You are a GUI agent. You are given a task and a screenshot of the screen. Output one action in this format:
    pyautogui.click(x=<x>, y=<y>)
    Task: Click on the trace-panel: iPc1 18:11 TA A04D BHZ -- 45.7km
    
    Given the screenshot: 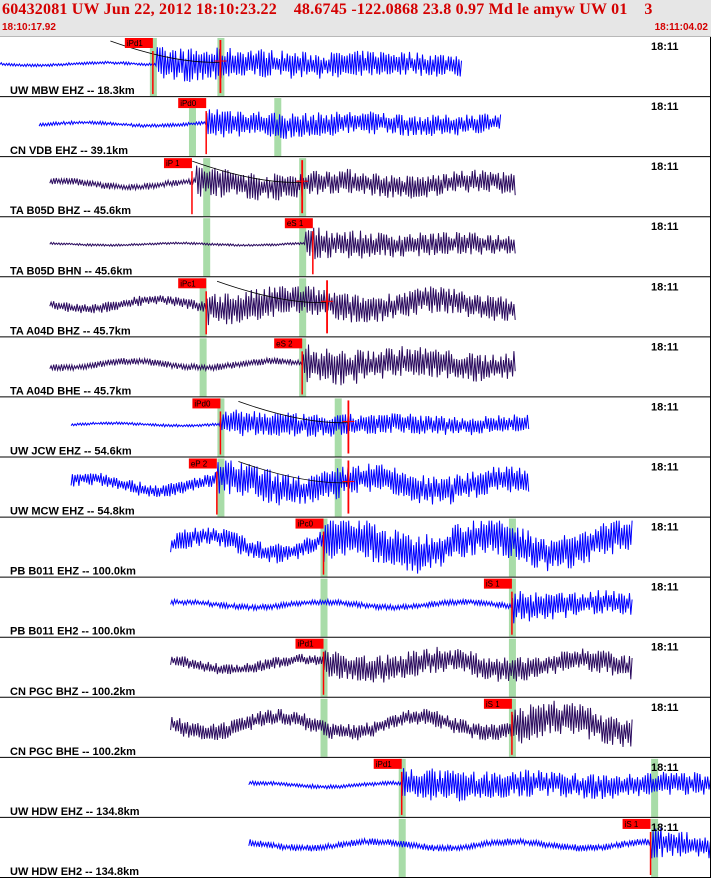 What is the action you would take?
    pyautogui.click(x=355, y=308)
    